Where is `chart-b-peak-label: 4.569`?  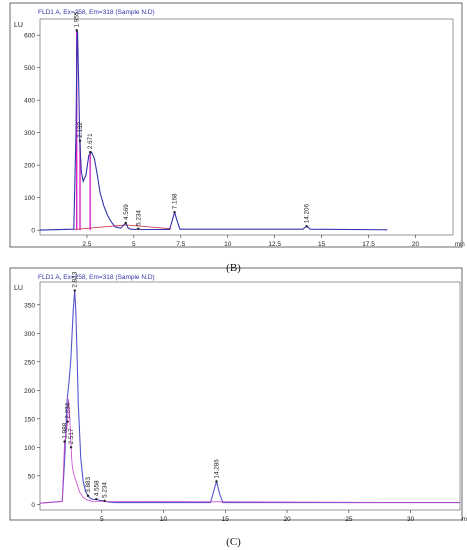 chart-b-peak-label: 4.569 is located at coordinates (126, 212).